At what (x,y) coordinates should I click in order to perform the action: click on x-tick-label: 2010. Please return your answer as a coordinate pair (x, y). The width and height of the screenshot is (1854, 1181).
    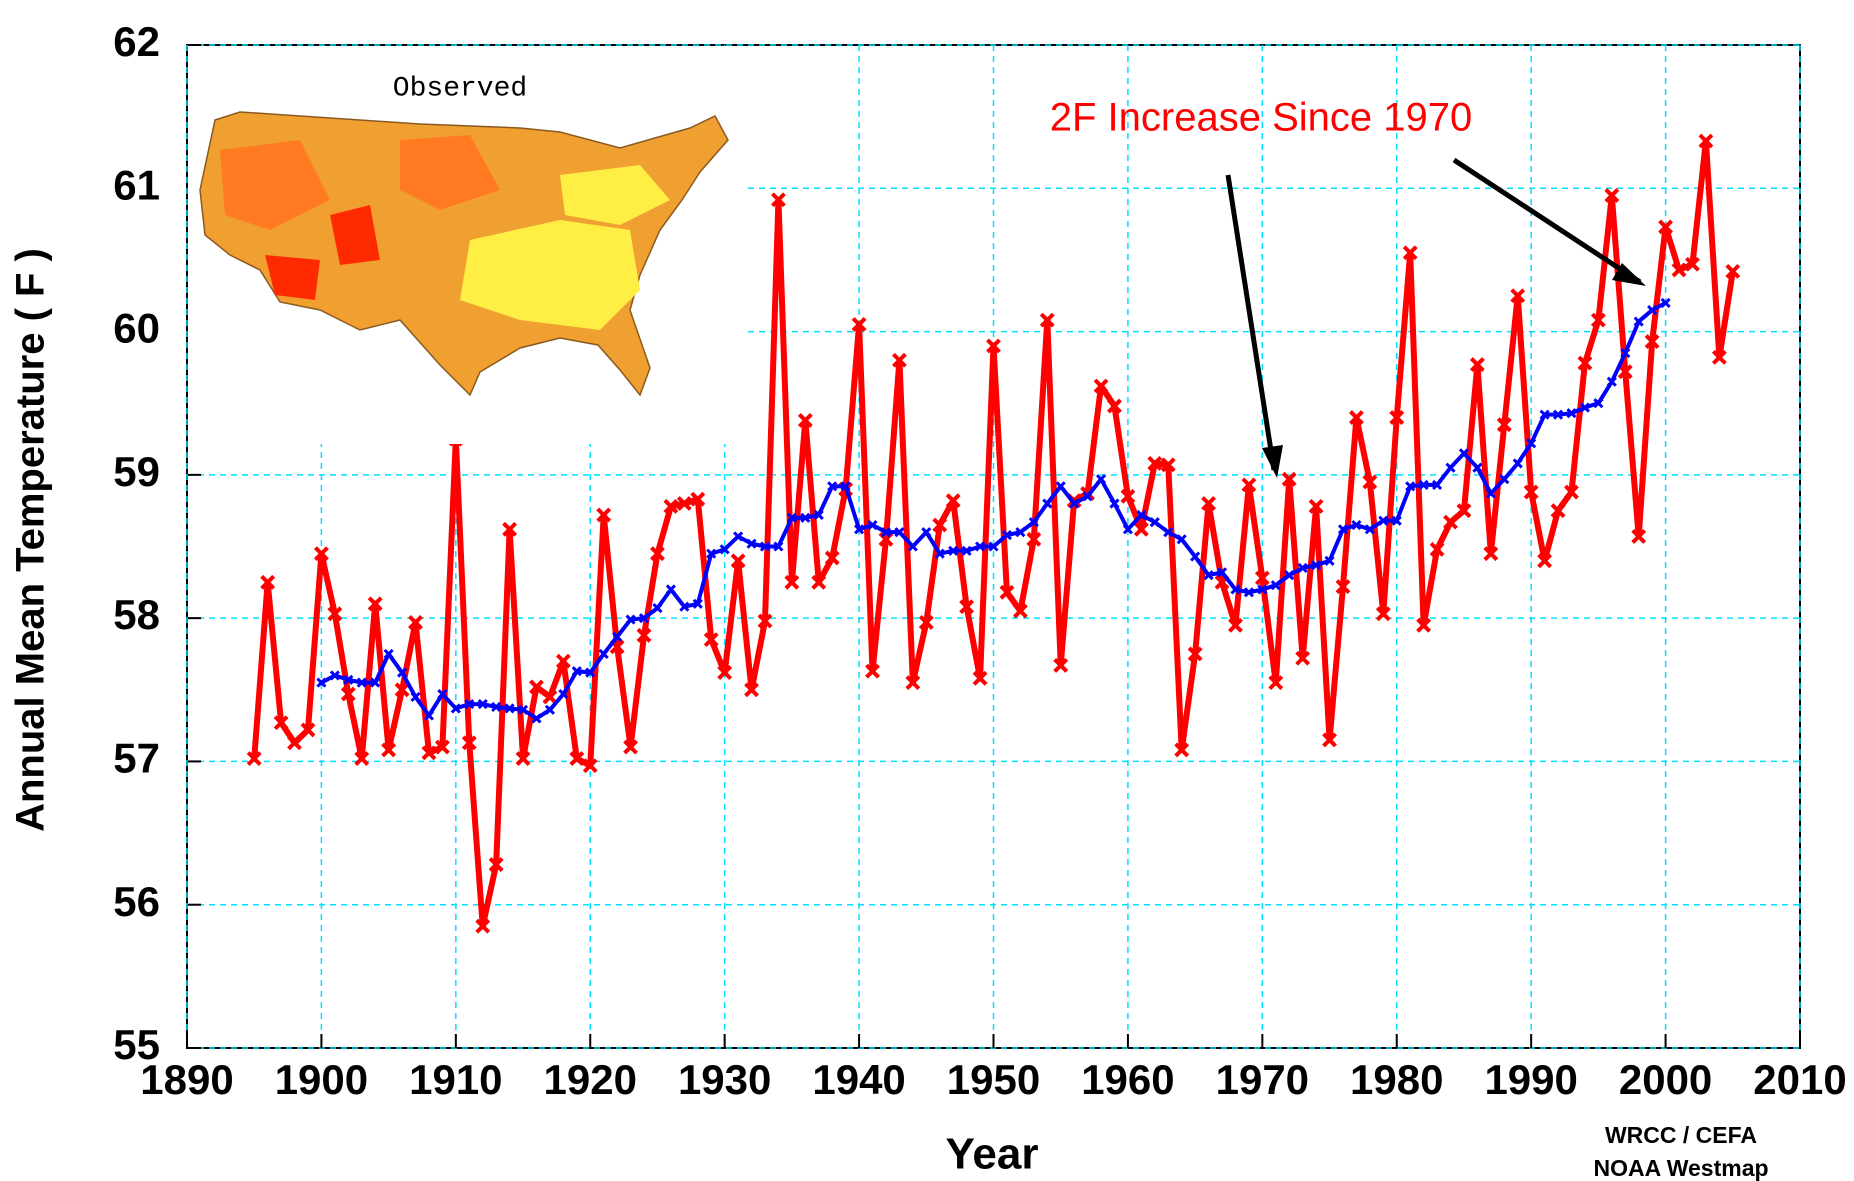
    Looking at the image, I should click on (1799, 1079).